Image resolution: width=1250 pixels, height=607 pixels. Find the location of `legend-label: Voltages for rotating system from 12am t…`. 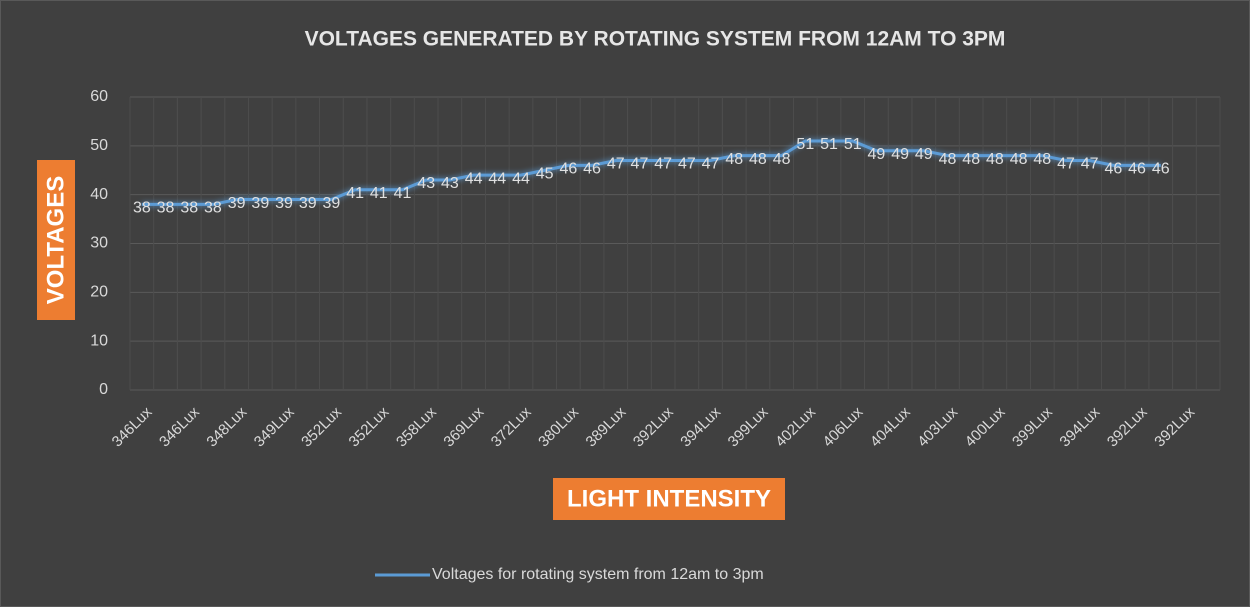

legend-label: Voltages for rotating system from 12am t… is located at coordinates (598, 574).